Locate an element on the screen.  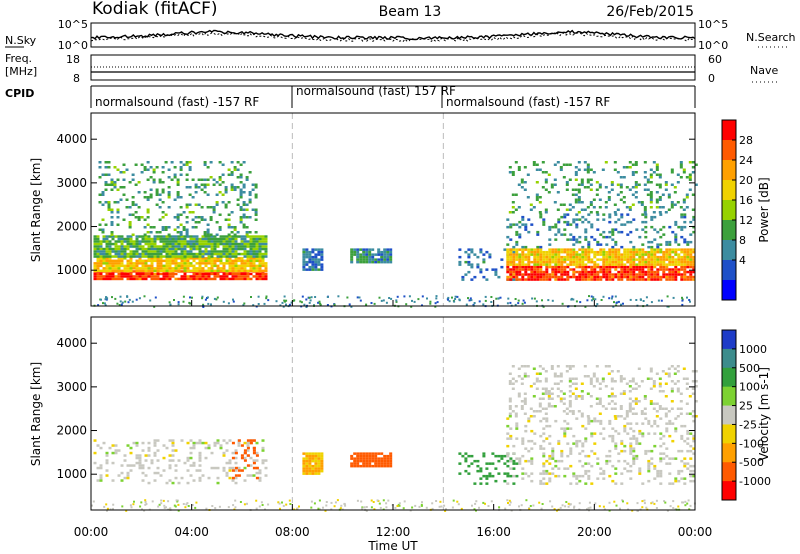
station-title: Kodiak (fitACF) is located at coordinates (155, 9).